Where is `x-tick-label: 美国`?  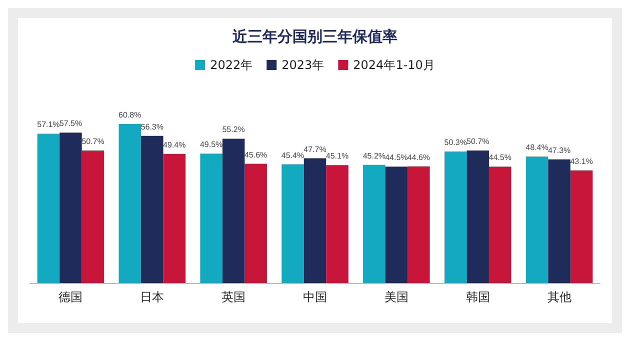 x-tick-label: 美国 is located at coordinates (396, 297).